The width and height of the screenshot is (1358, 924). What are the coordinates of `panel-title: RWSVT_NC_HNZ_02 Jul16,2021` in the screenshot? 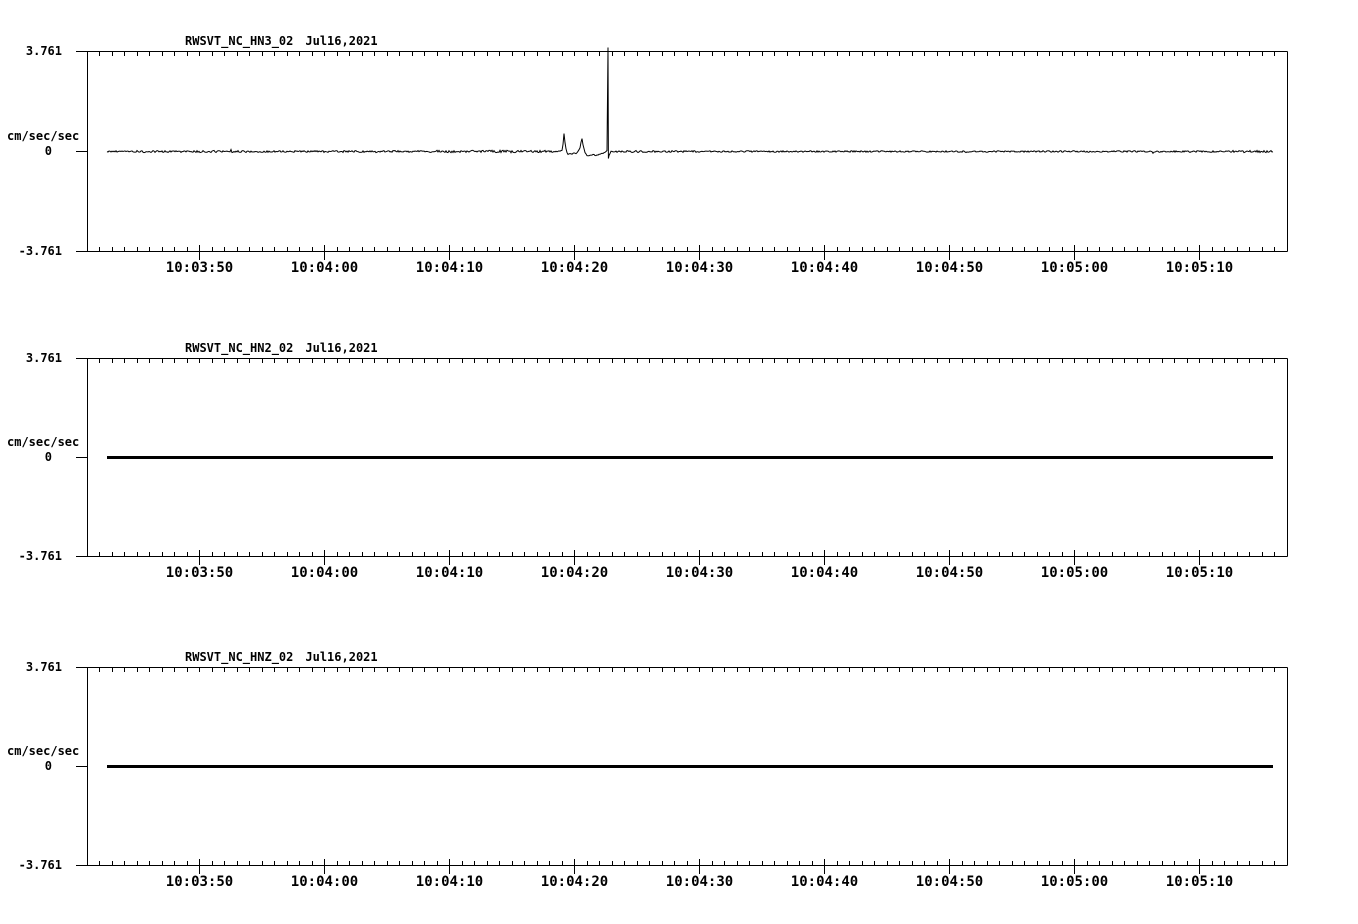 It's located at (281, 657).